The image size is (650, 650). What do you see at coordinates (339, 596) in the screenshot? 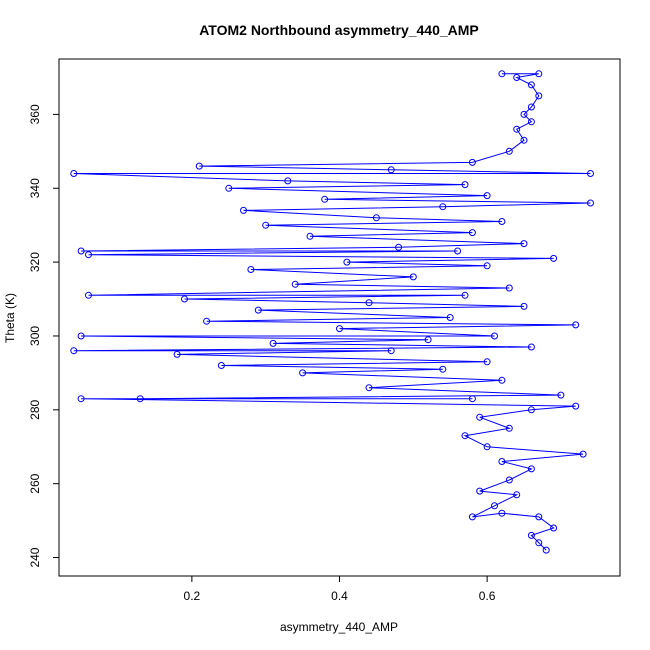
I see `x-tick-label: 0.4` at bounding box center [339, 596].